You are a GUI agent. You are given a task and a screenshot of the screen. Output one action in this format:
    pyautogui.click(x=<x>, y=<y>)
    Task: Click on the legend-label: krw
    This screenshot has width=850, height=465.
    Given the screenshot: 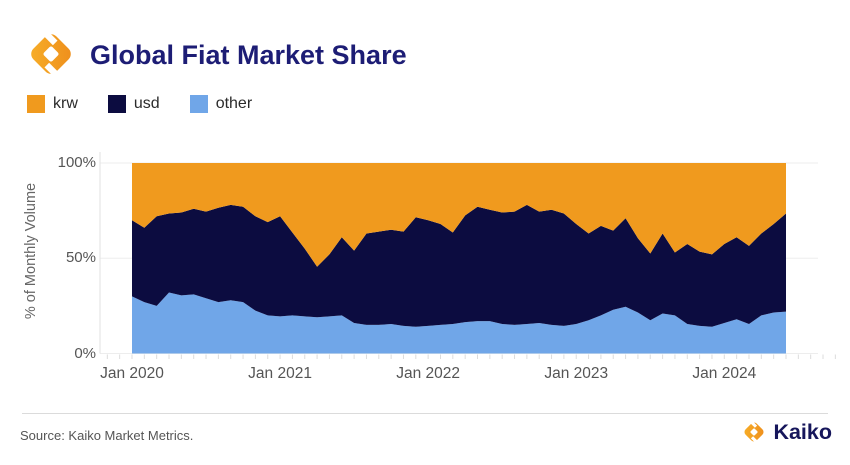 What is the action you would take?
    pyautogui.click(x=65, y=103)
    